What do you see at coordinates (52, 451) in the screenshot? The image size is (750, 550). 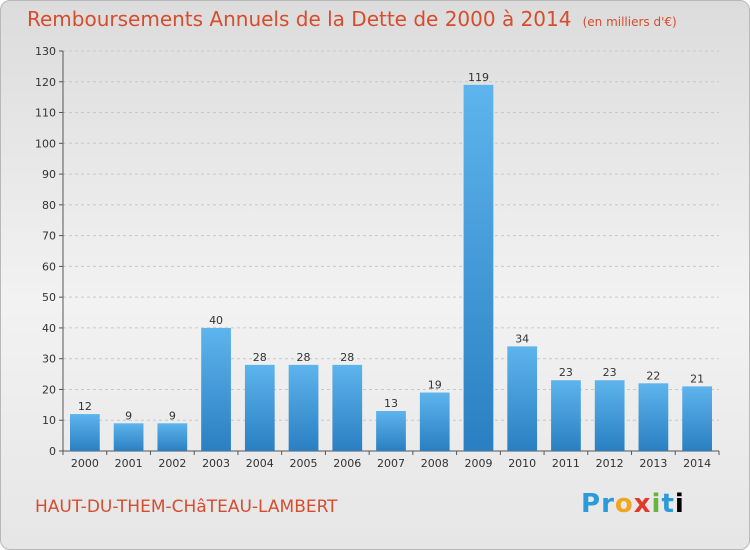 I see `y-tick-label: 0` at bounding box center [52, 451].